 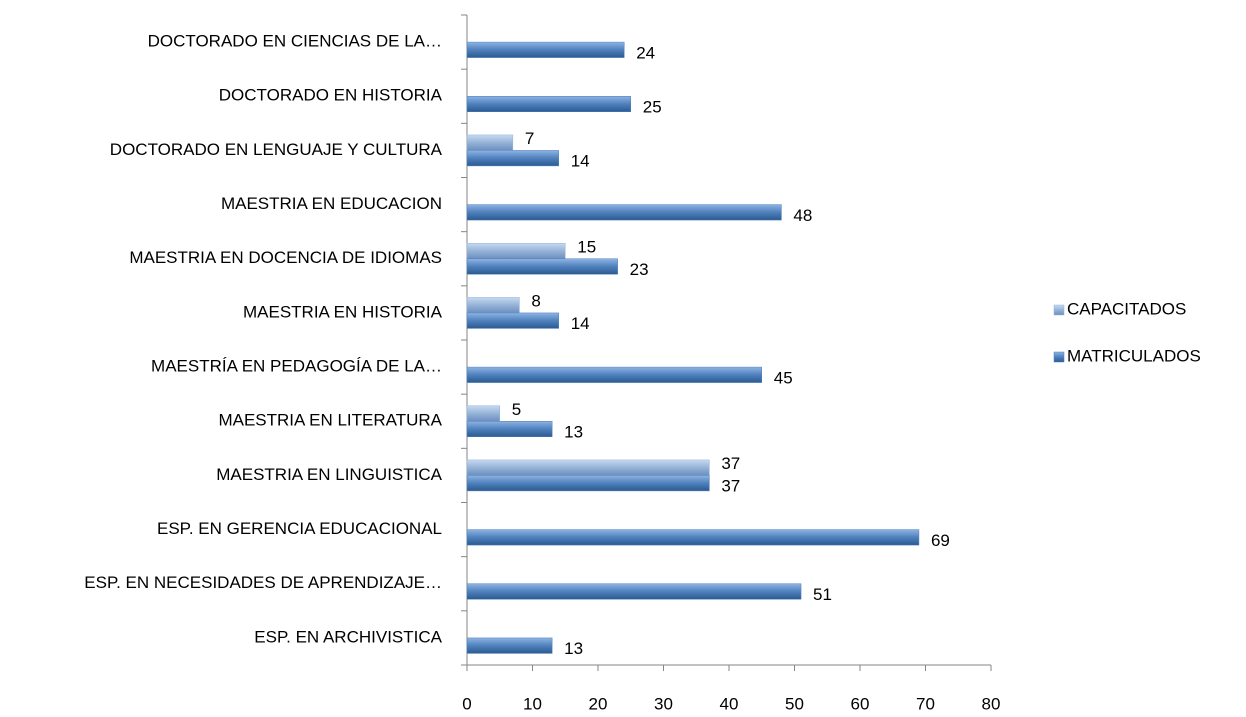 What do you see at coordinates (1134, 355) in the screenshot?
I see `legend-label: MATRICULADOS` at bounding box center [1134, 355].